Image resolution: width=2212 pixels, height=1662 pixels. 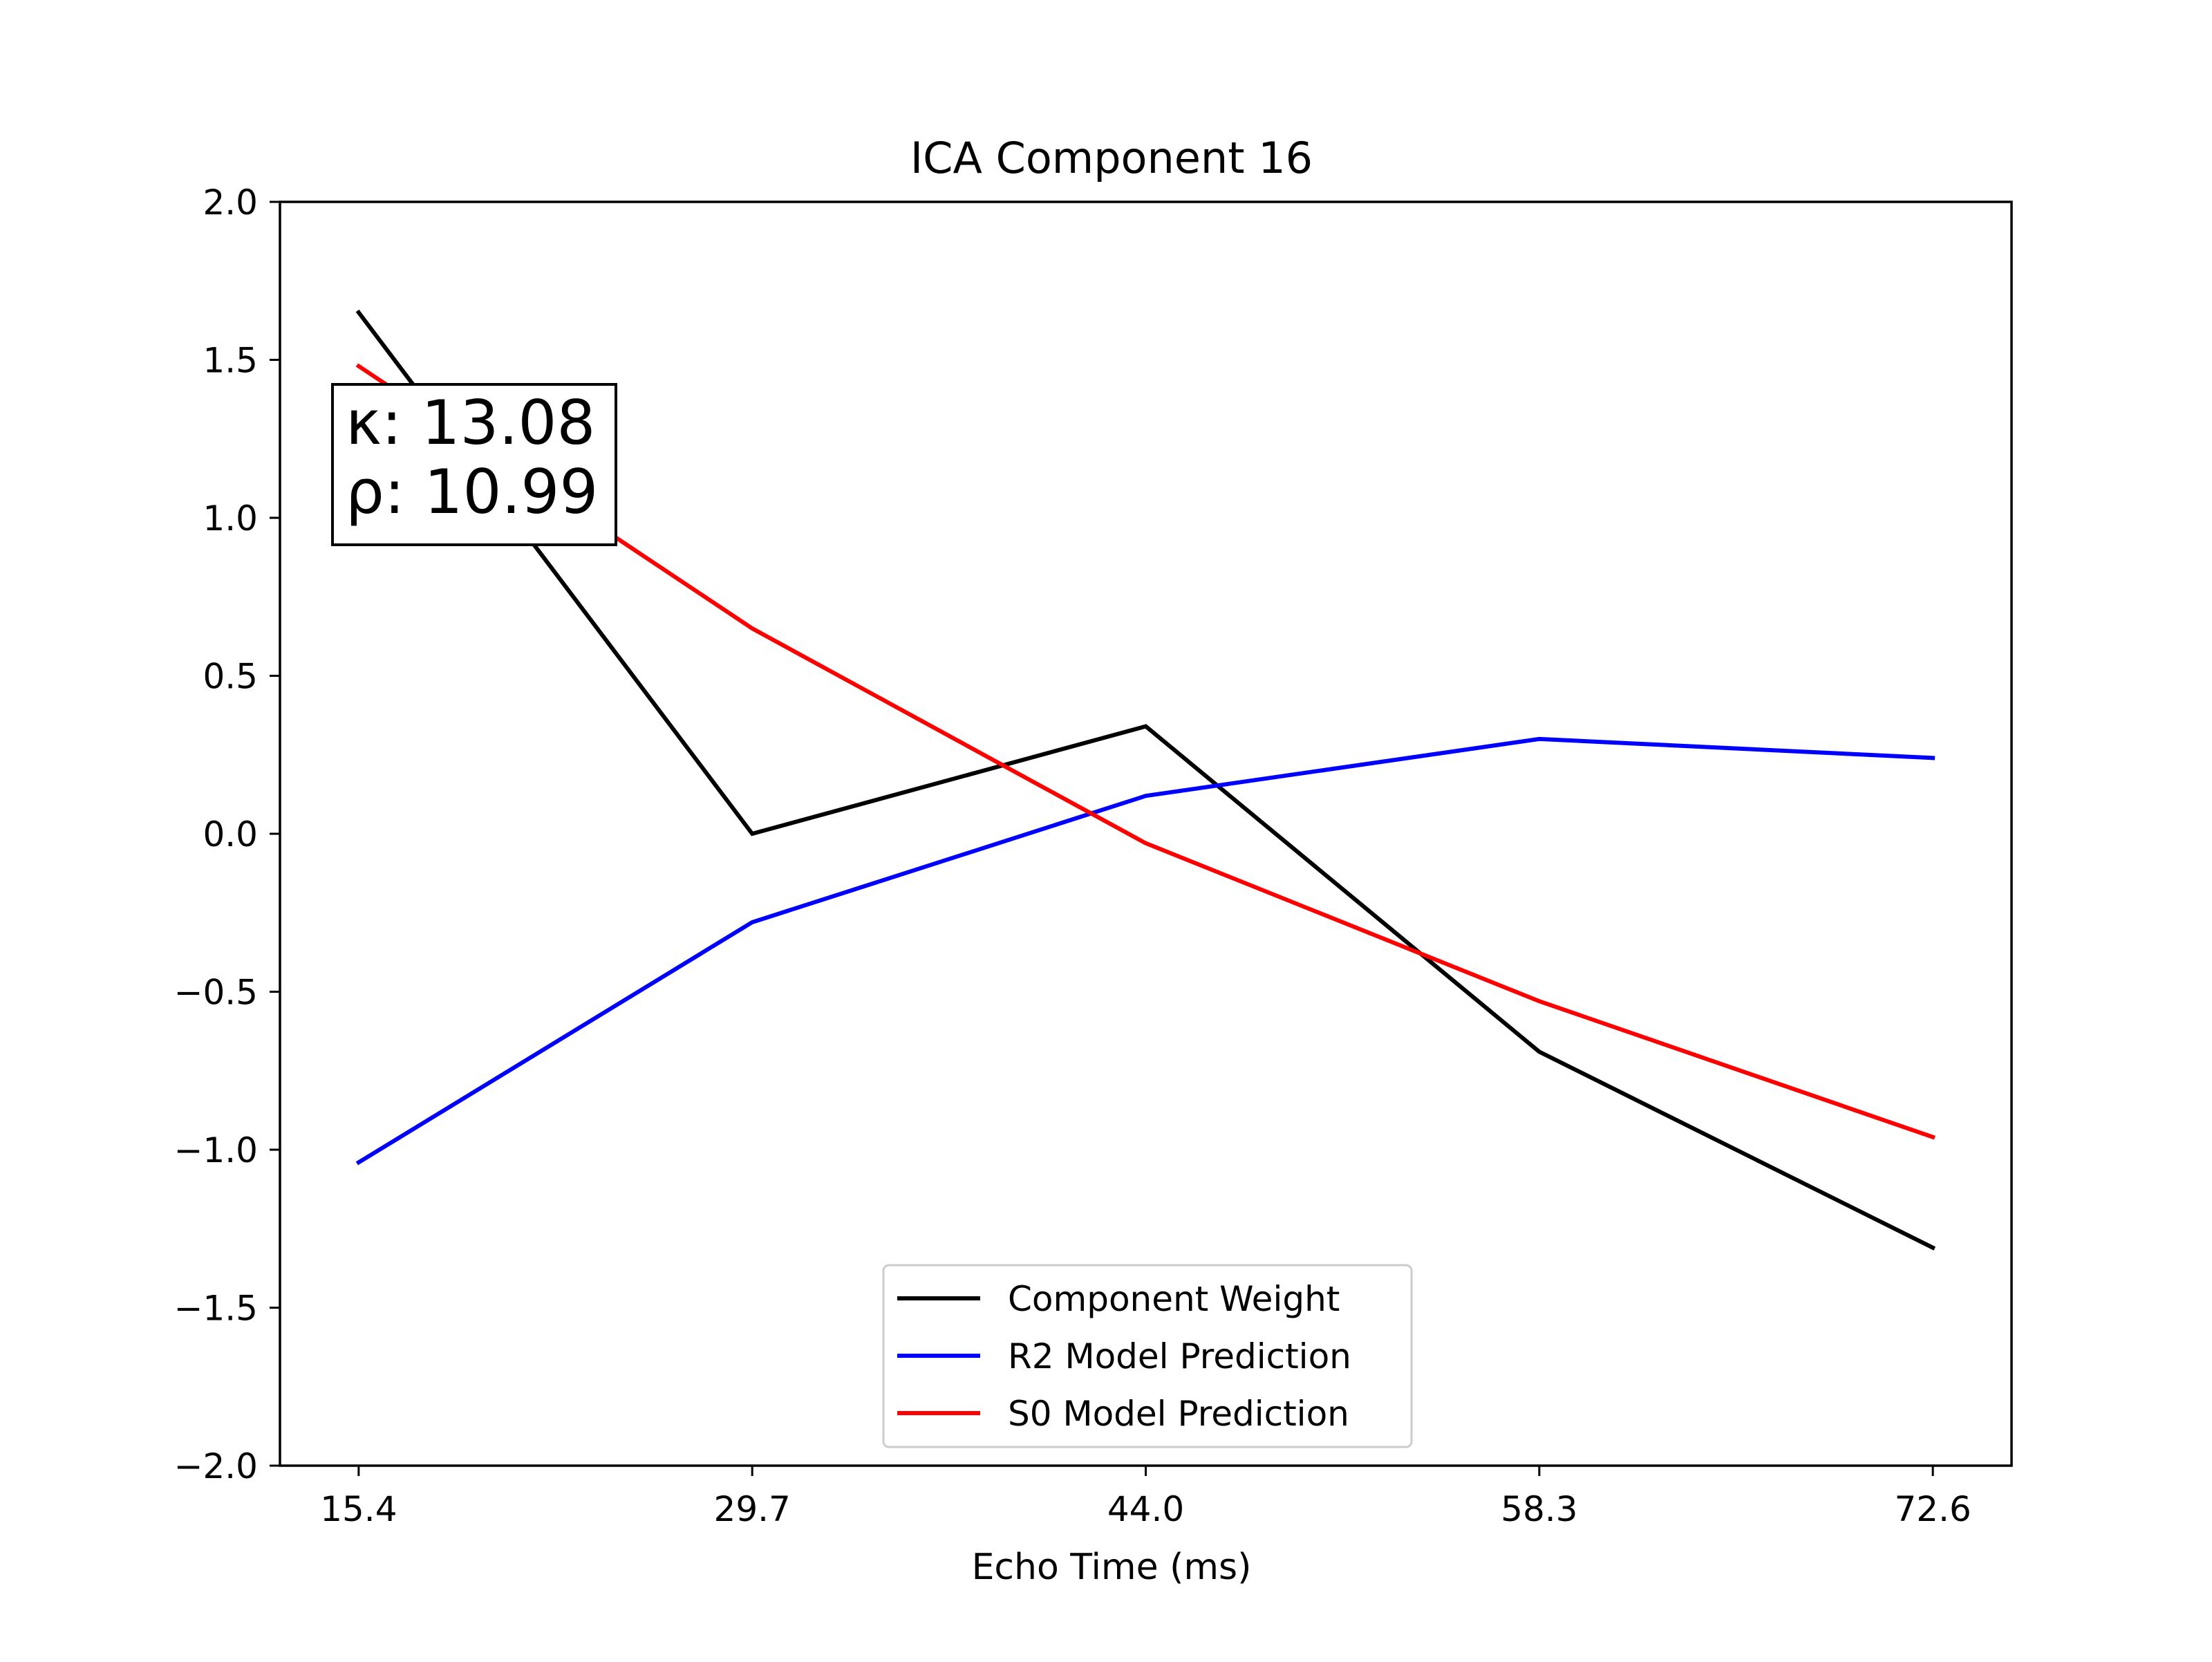 I want to click on x-tick-label: 72.6, so click(x=1933, y=1509).